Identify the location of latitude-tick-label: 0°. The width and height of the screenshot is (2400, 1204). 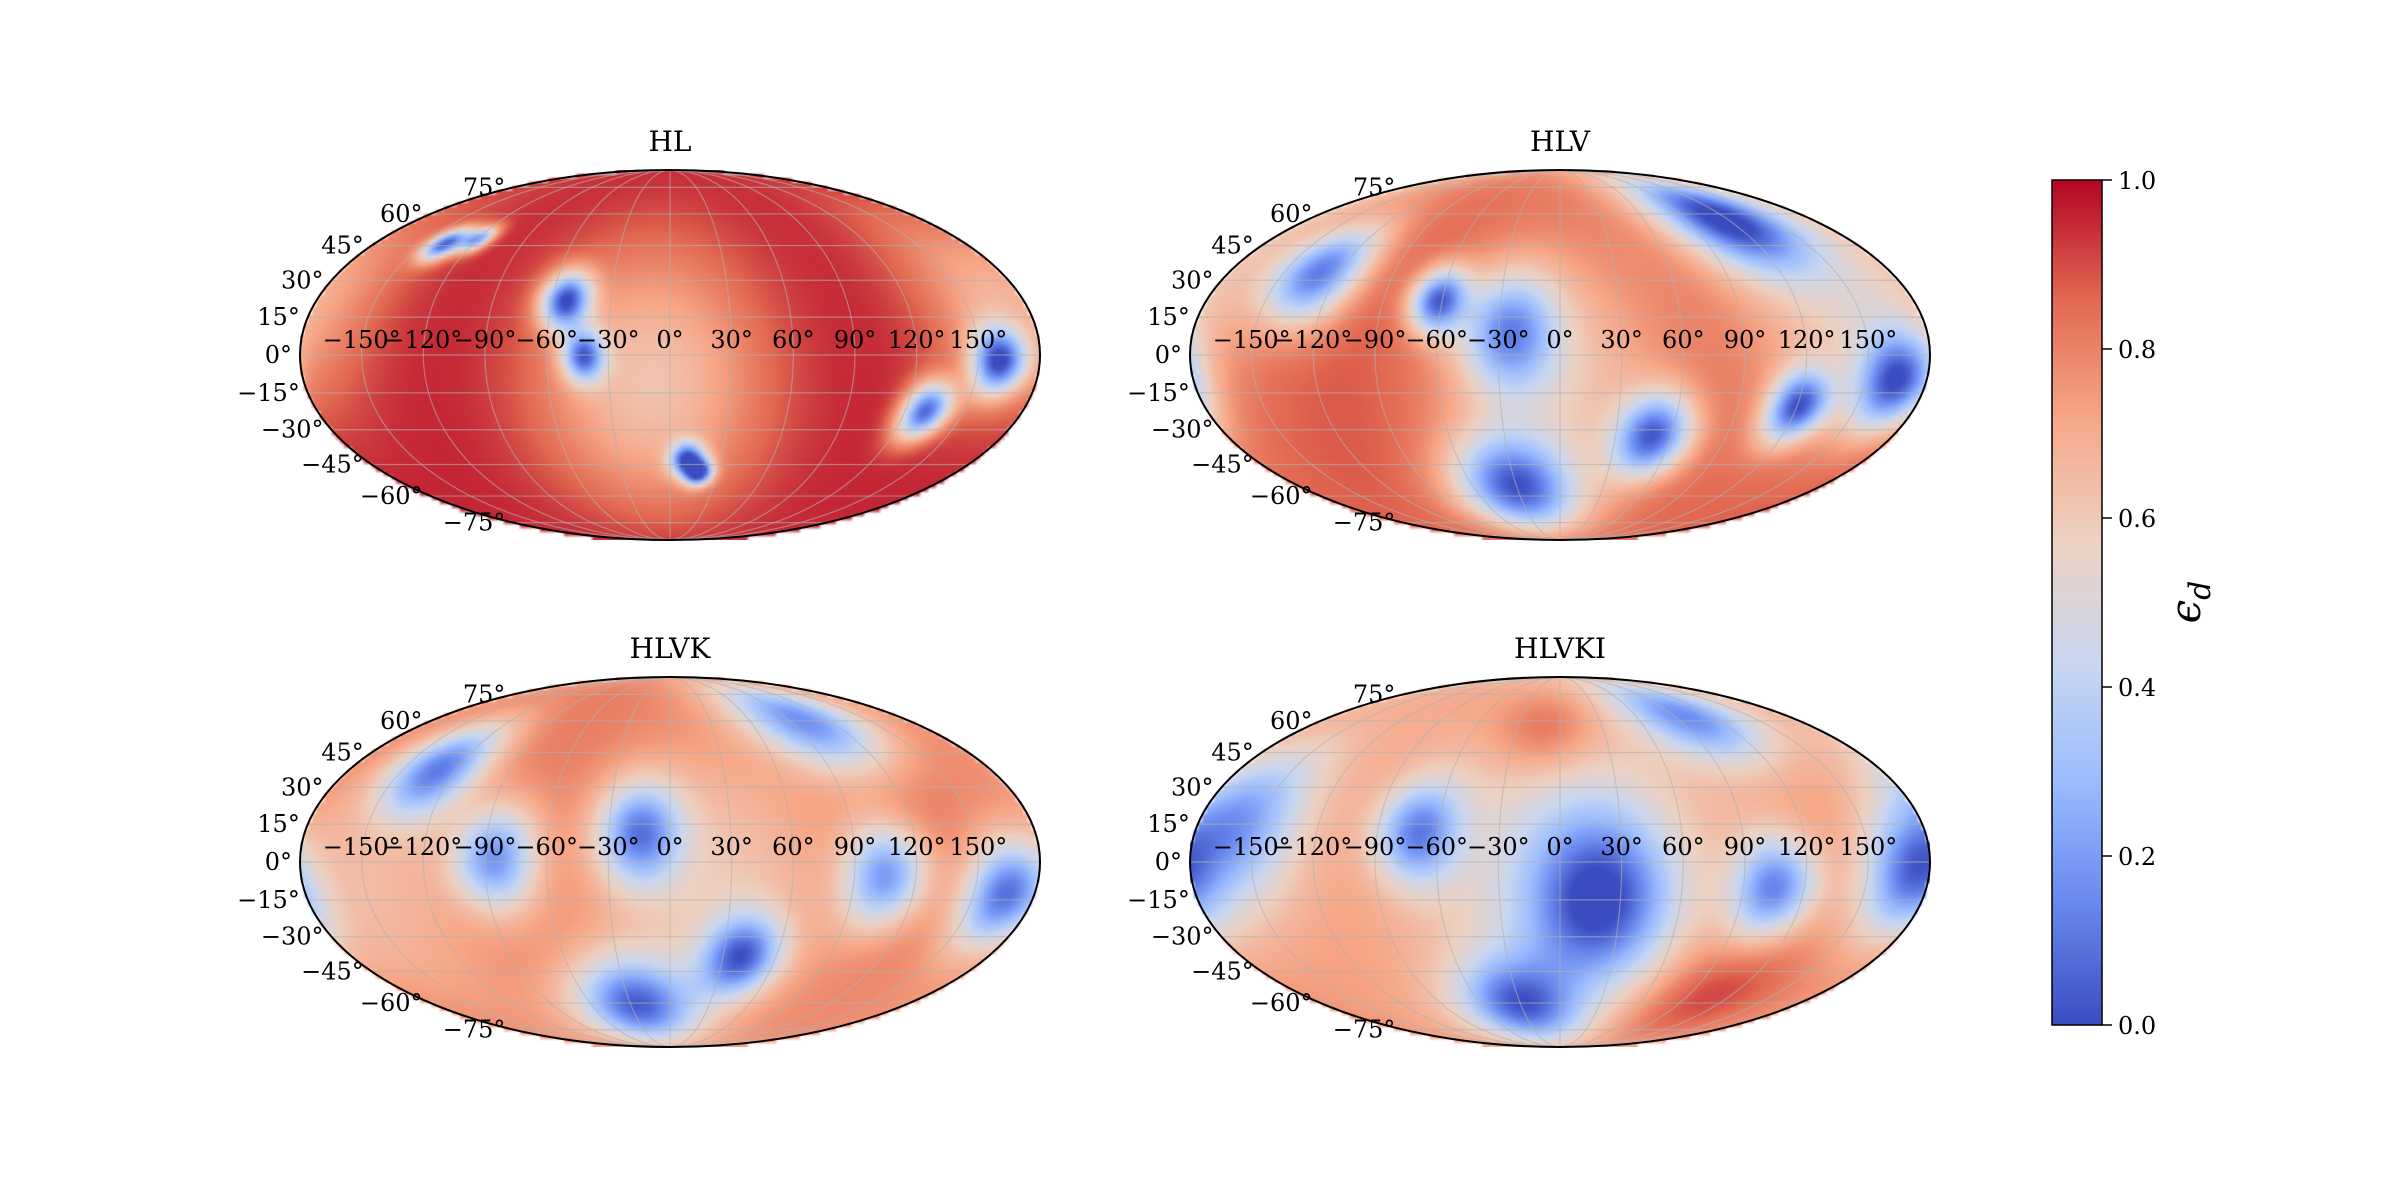
(278, 355).